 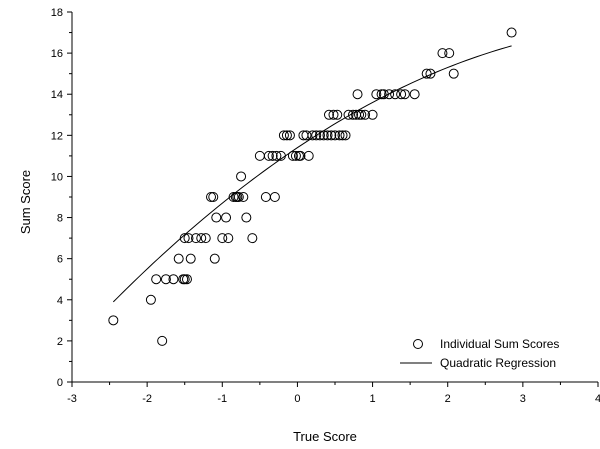 What do you see at coordinates (57, 136) in the screenshot?
I see `y-tick-label: 12` at bounding box center [57, 136].